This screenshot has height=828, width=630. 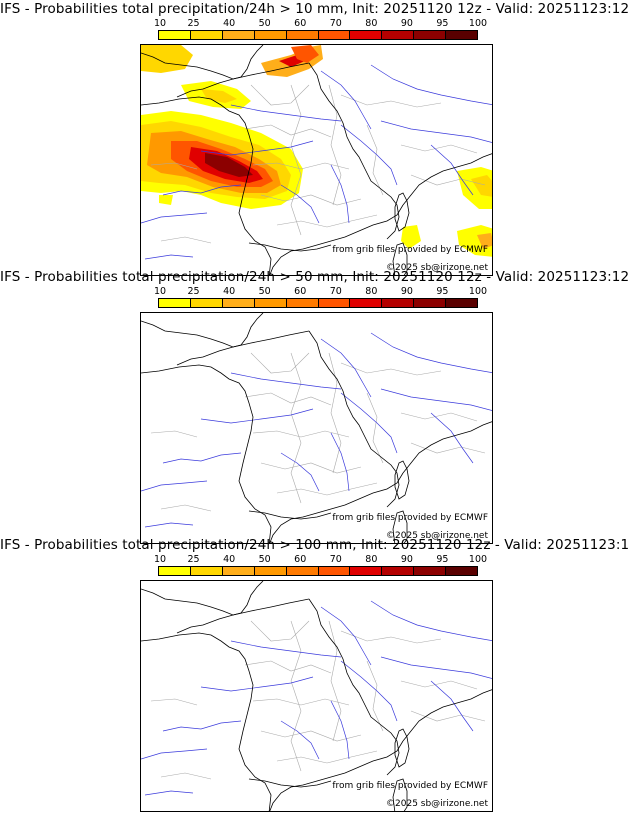 I want to click on colorbar-tick-label: 95, so click(x=442, y=559).